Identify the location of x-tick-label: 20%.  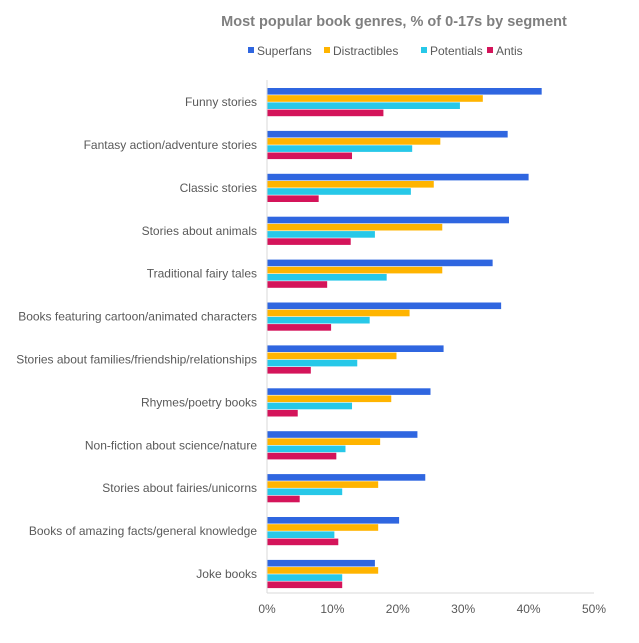
(398, 609).